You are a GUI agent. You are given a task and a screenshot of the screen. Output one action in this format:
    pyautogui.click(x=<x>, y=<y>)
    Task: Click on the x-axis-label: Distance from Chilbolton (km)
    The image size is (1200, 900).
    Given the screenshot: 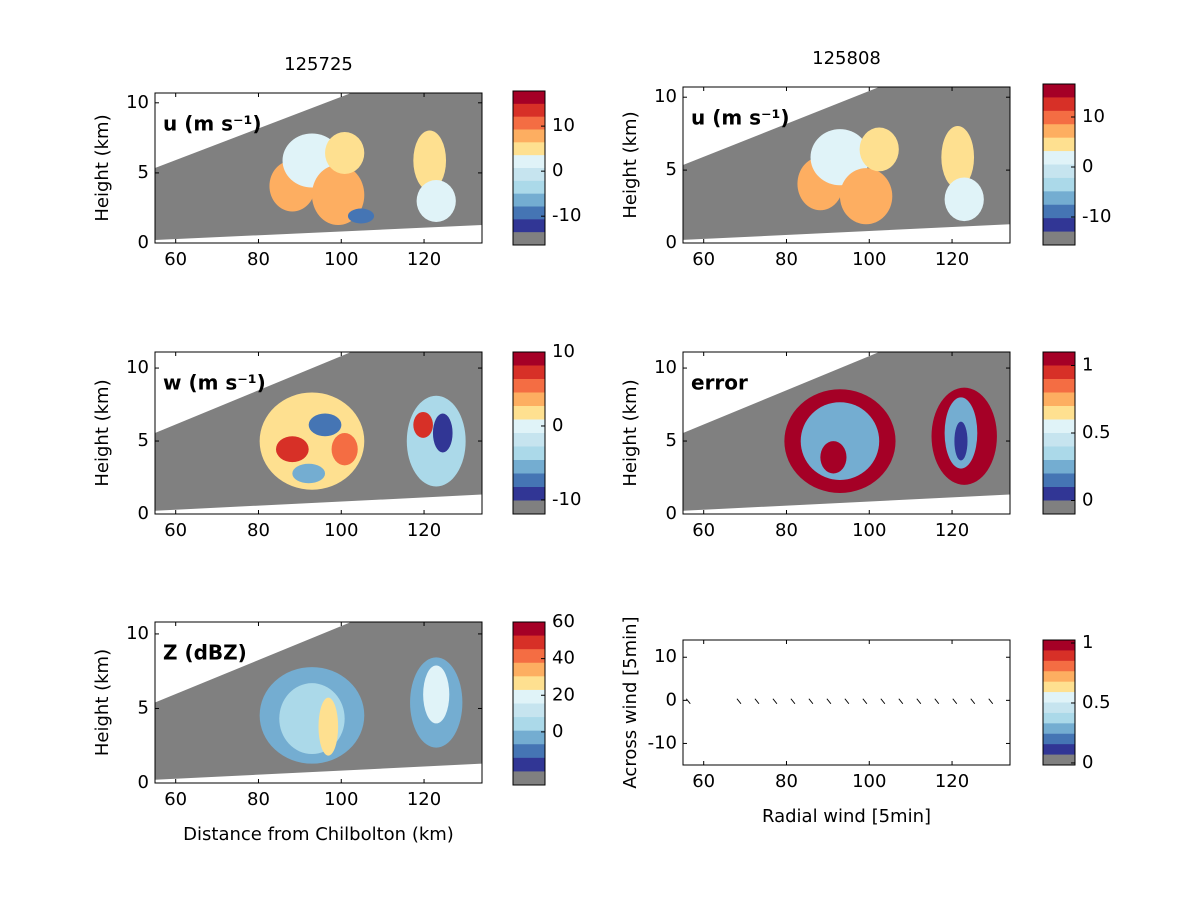 What is the action you would take?
    pyautogui.click(x=318, y=834)
    